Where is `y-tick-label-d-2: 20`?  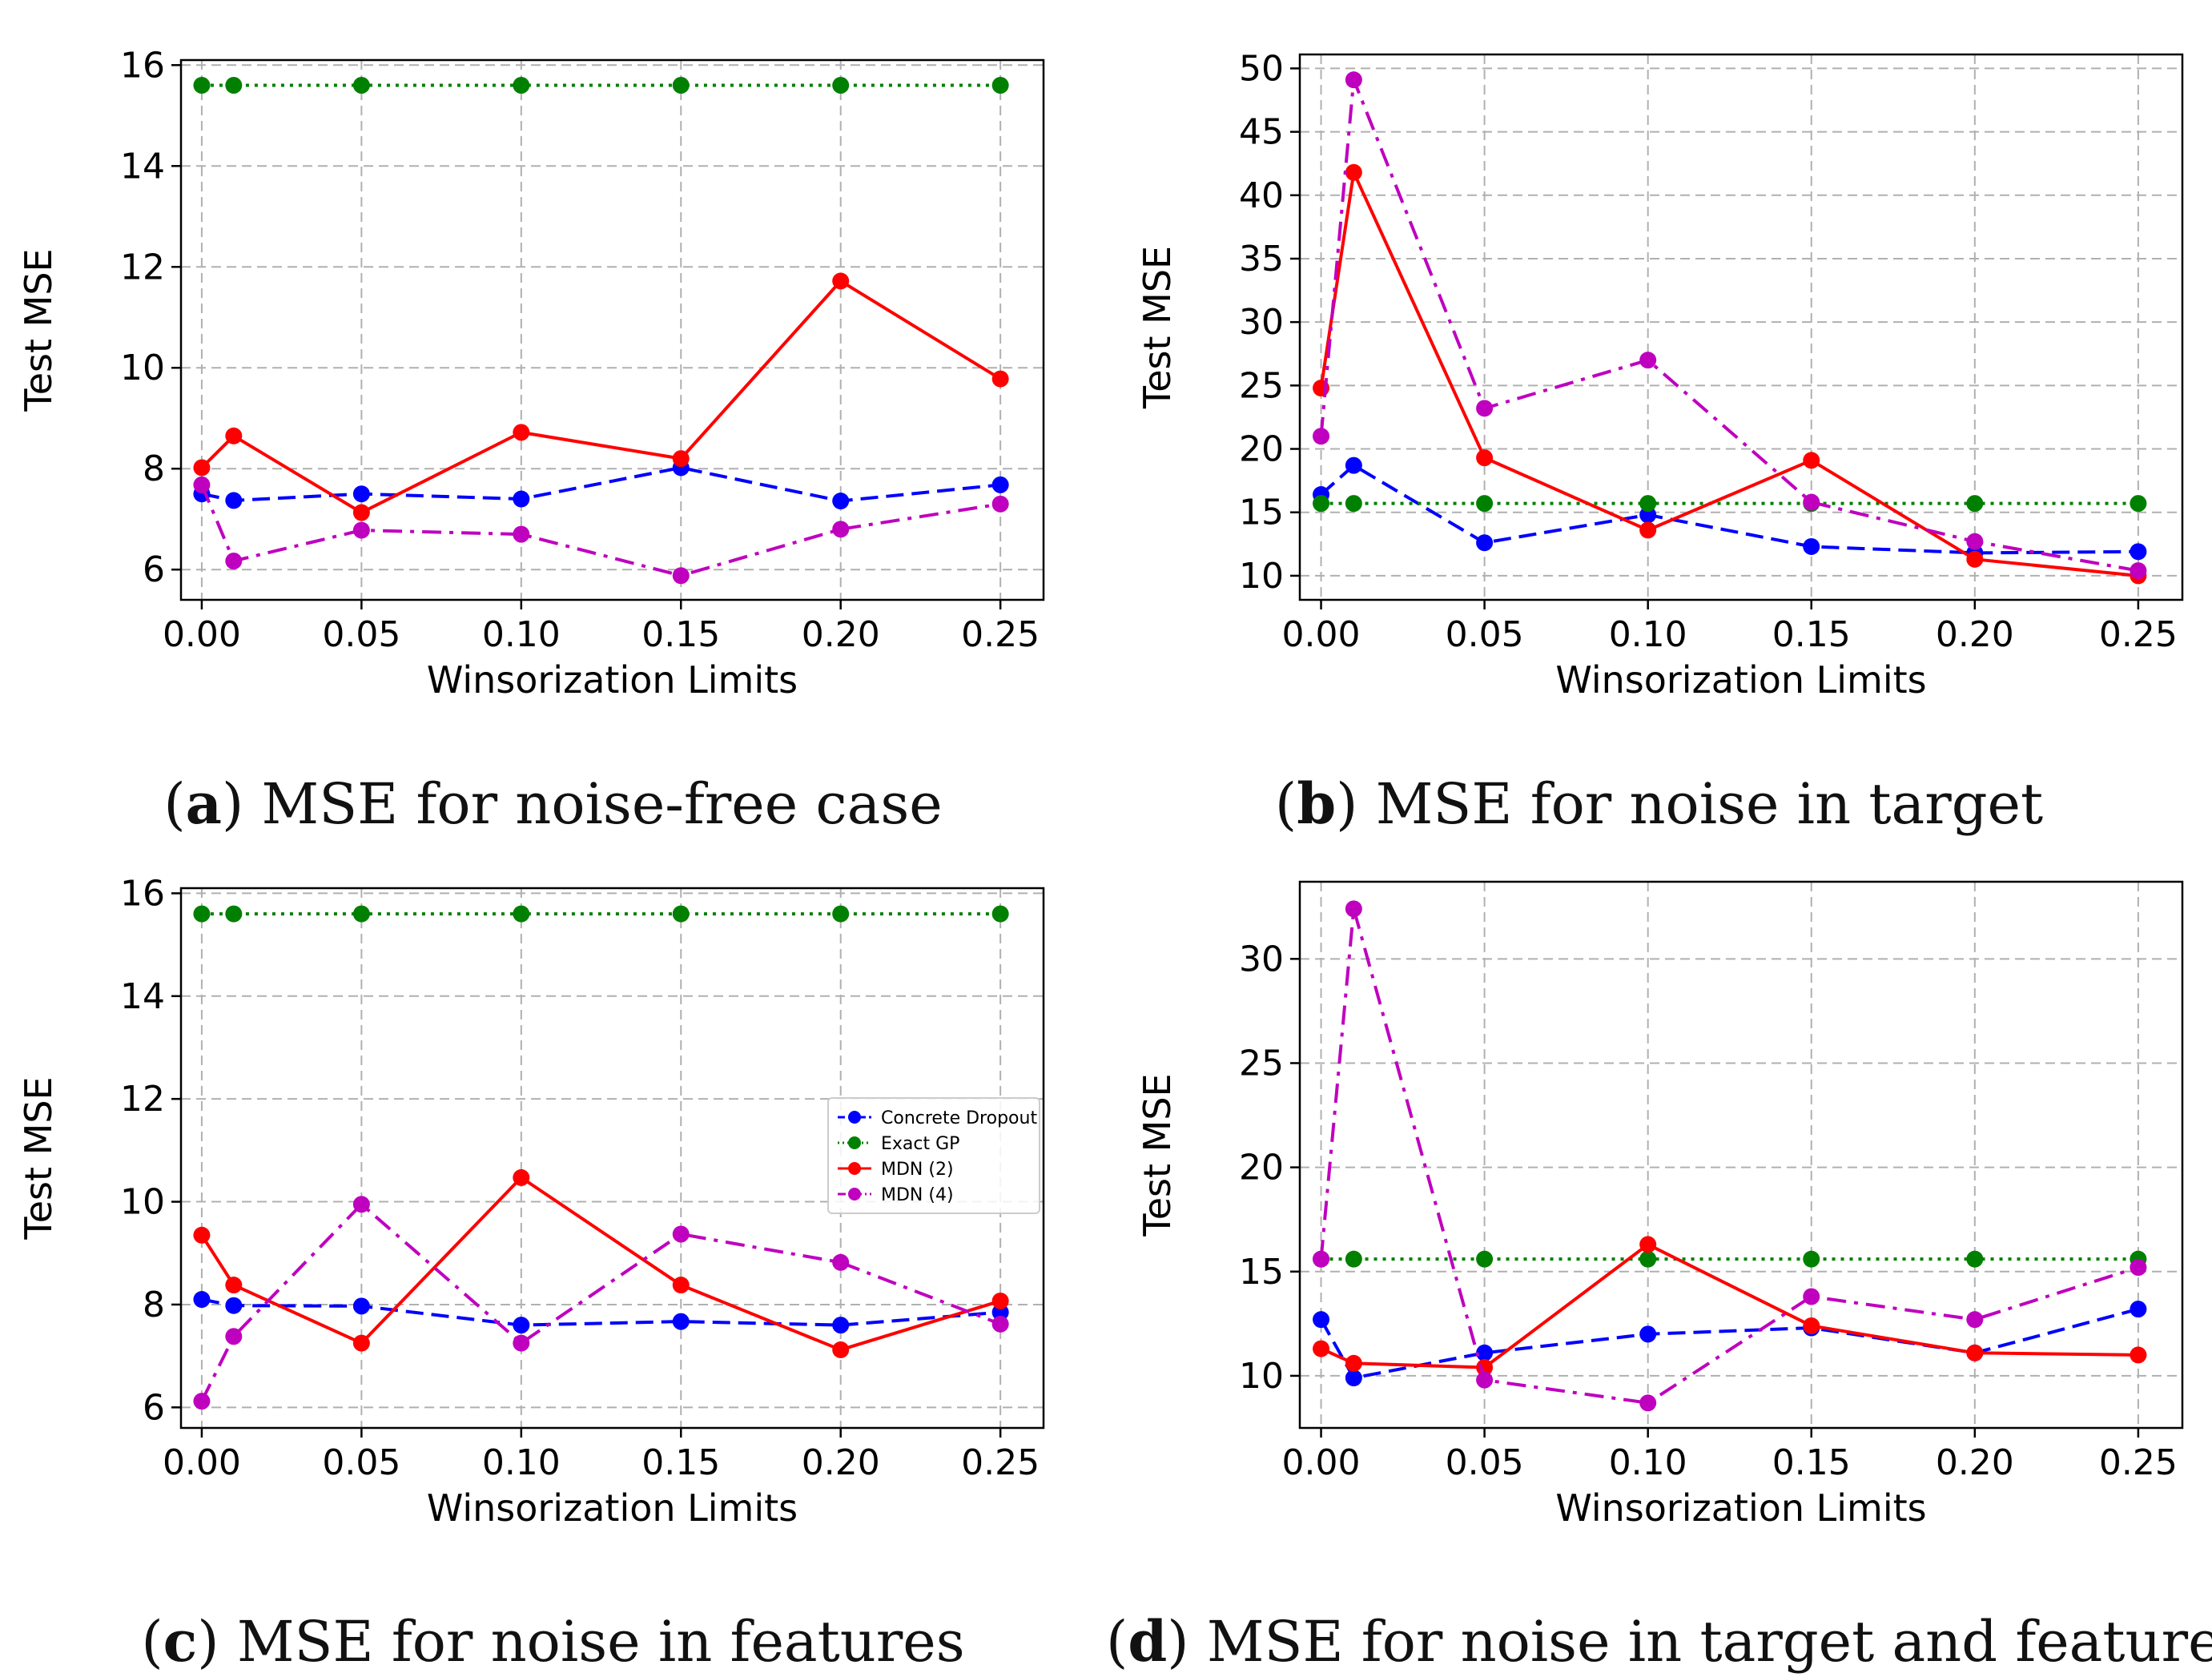 y-tick-label-d-2: 20 is located at coordinates (1261, 1168).